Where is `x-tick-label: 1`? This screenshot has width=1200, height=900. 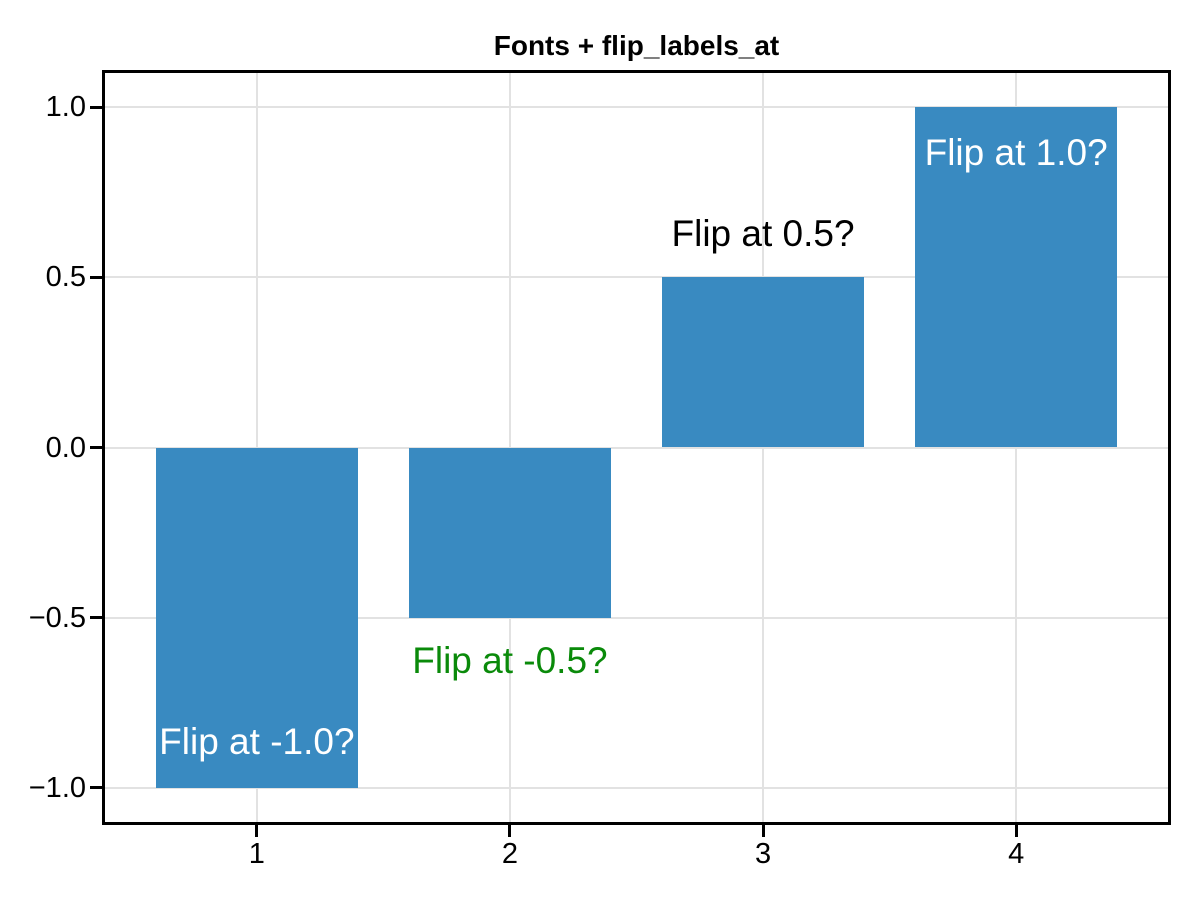 x-tick-label: 1 is located at coordinates (256, 854).